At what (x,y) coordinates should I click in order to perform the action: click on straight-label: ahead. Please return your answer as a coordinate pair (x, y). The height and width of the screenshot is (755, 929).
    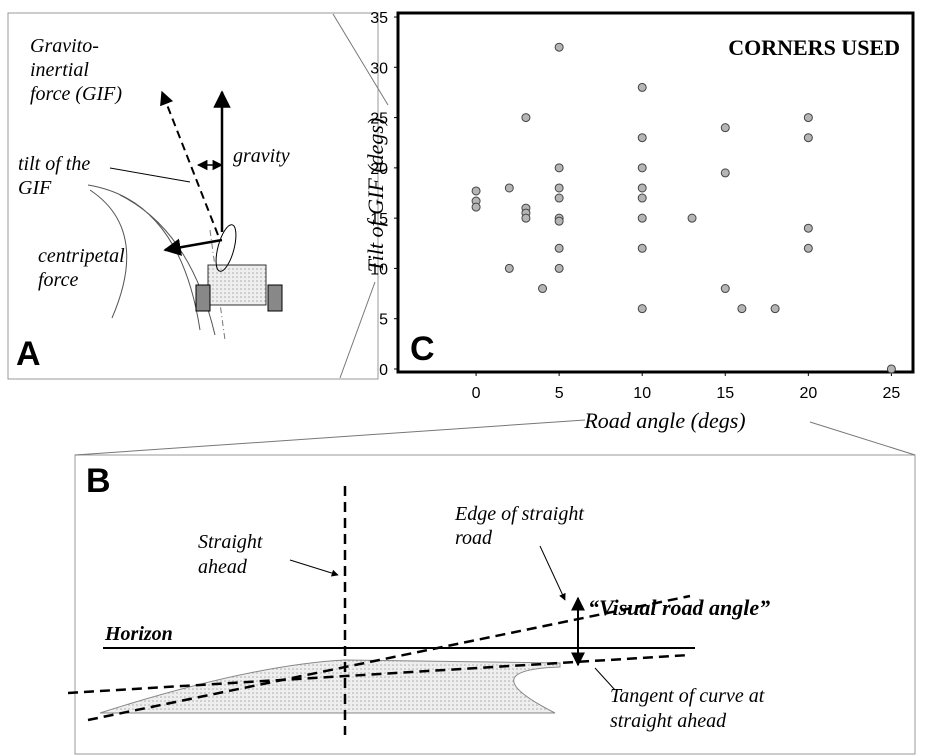
    Looking at the image, I should click on (223, 567).